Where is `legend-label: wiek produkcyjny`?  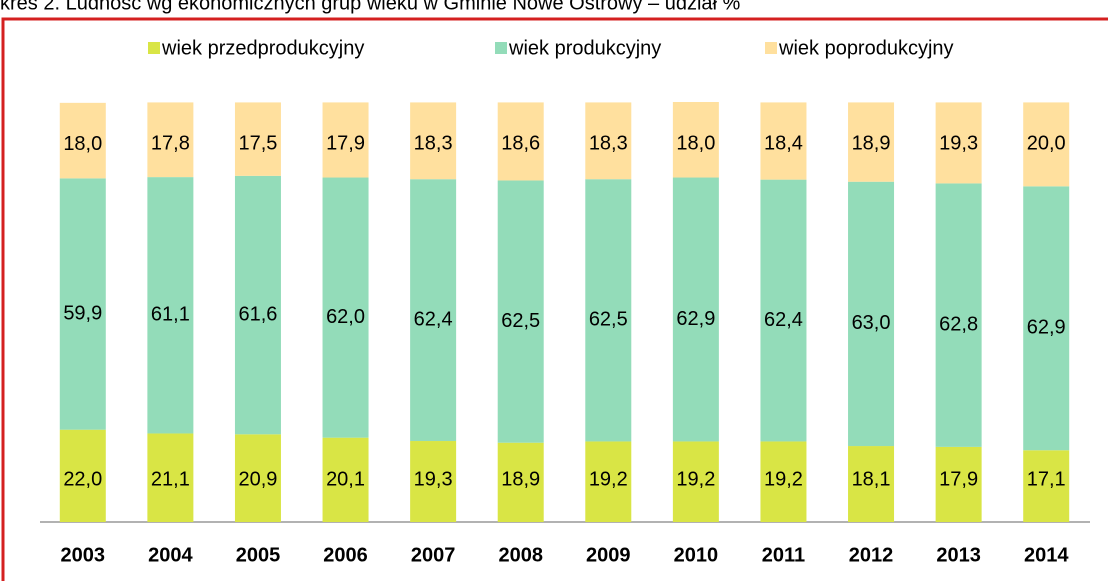 legend-label: wiek produkcyjny is located at coordinates (584, 48).